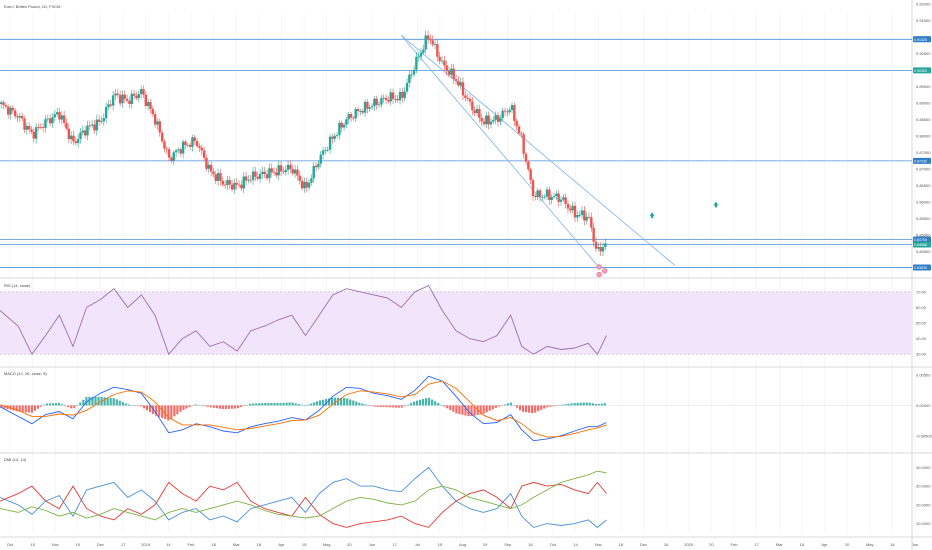 The image size is (932, 550). I want to click on symbol-title: Euro / British Pound, 1D, FXCM, so click(32, 6).